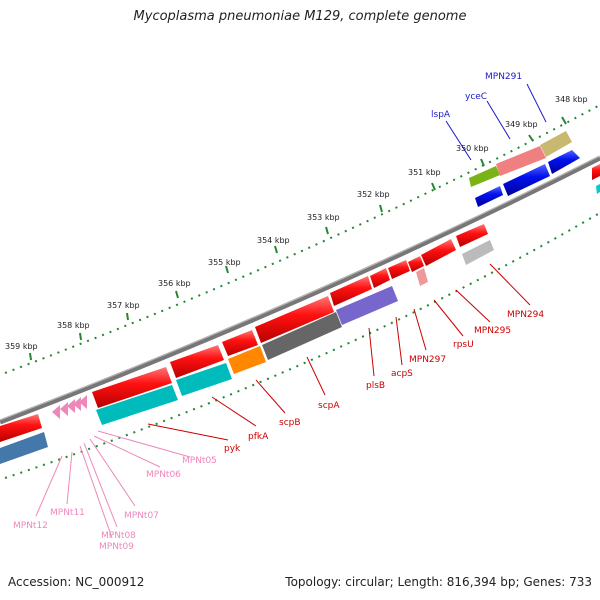  What do you see at coordinates (375, 386) in the screenshot?
I see `label-plsB: plsB` at bounding box center [375, 386].